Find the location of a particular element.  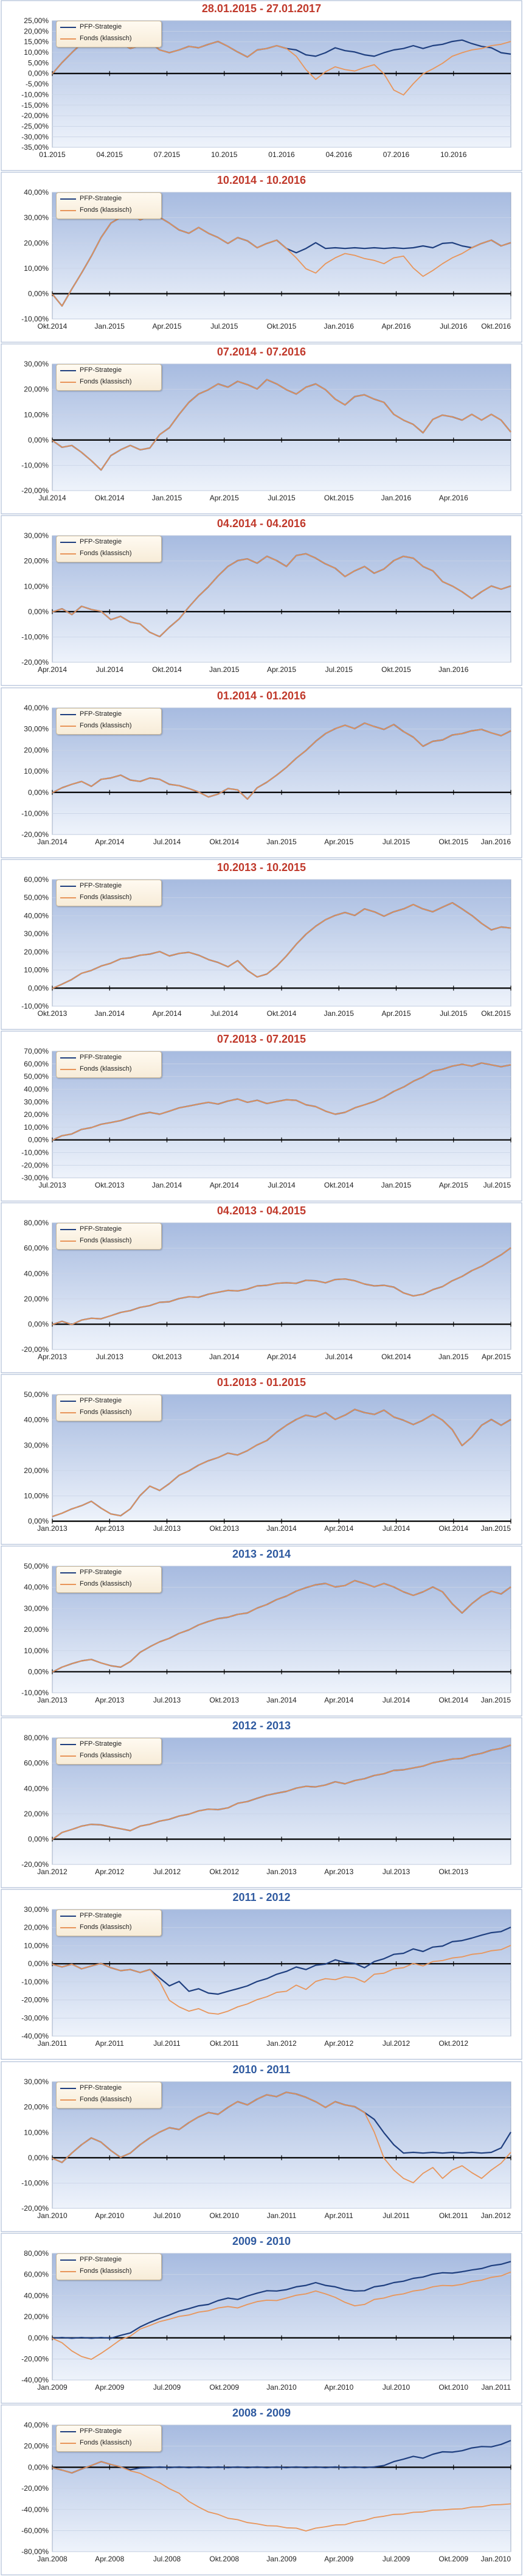

x-tick-label: Okt.2012 is located at coordinates (453, 2044).